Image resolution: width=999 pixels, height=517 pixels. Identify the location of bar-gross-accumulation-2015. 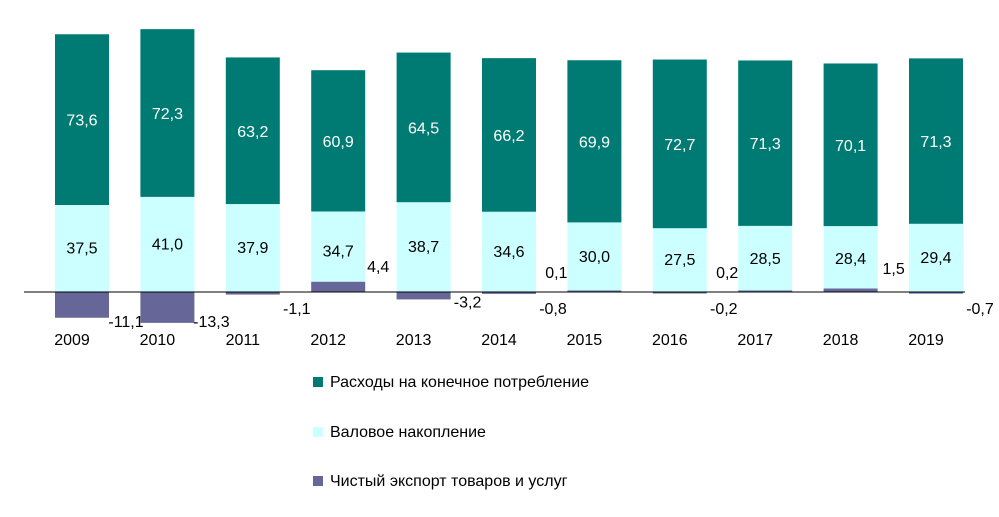
(594, 257).